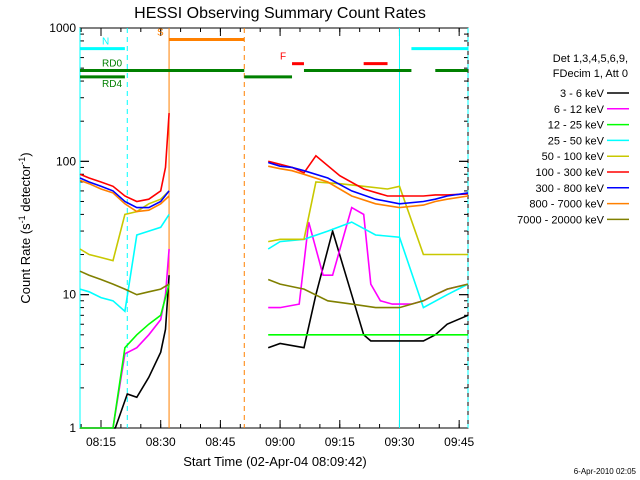 This screenshot has width=640, height=480. Describe the element at coordinates (576, 126) in the screenshot. I see `legend-label: 12 - 25 keV` at that location.